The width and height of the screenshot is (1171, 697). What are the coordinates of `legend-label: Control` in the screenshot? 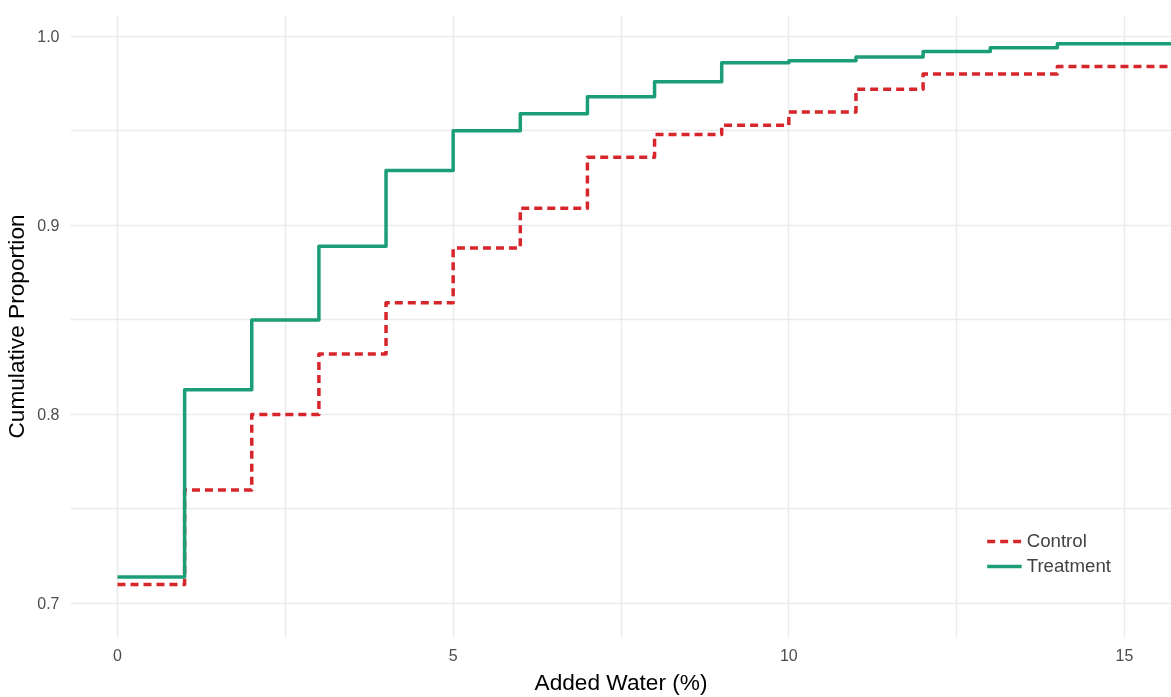 It's located at (1056, 541).